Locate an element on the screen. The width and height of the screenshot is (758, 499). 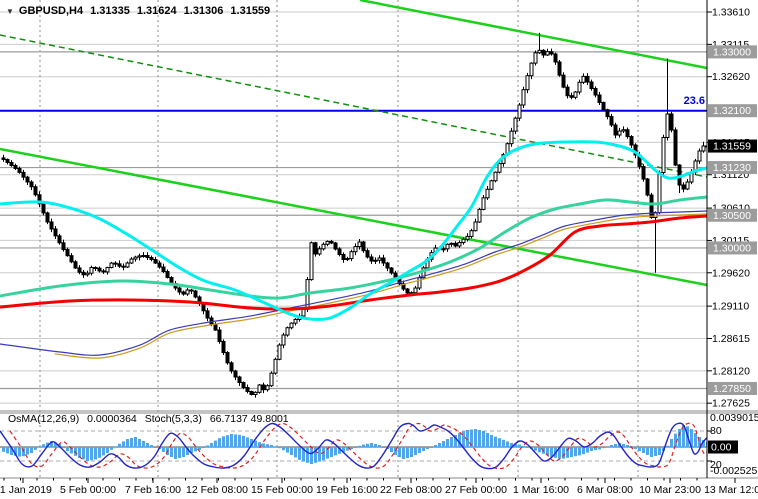
svg-text: 1.33610 is located at coordinates (731, 13).